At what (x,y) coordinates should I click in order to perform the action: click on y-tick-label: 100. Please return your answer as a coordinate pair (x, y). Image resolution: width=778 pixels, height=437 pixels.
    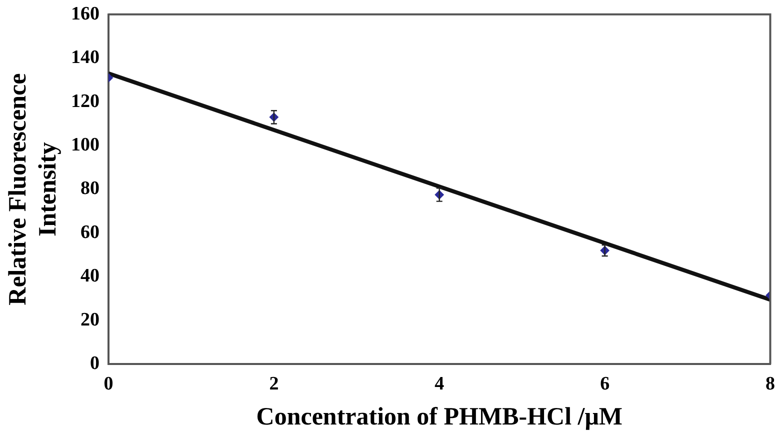
    Looking at the image, I should click on (85, 145).